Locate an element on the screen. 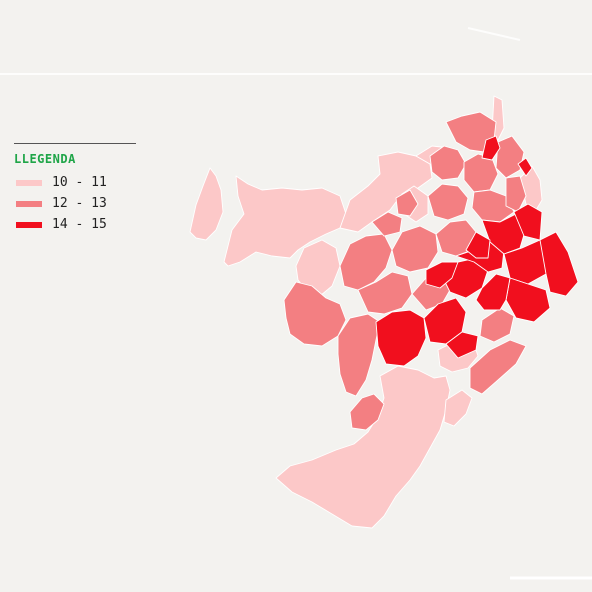 Image resolution: width=592 pixels, height=592 pixels. legend-swatch-mid is located at coordinates (29, 203).